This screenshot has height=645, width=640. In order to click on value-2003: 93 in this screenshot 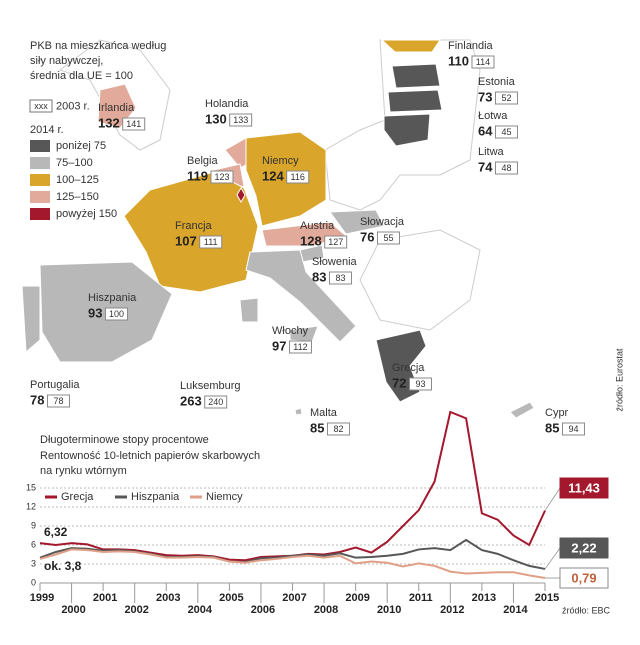, I will do `click(420, 384)`.